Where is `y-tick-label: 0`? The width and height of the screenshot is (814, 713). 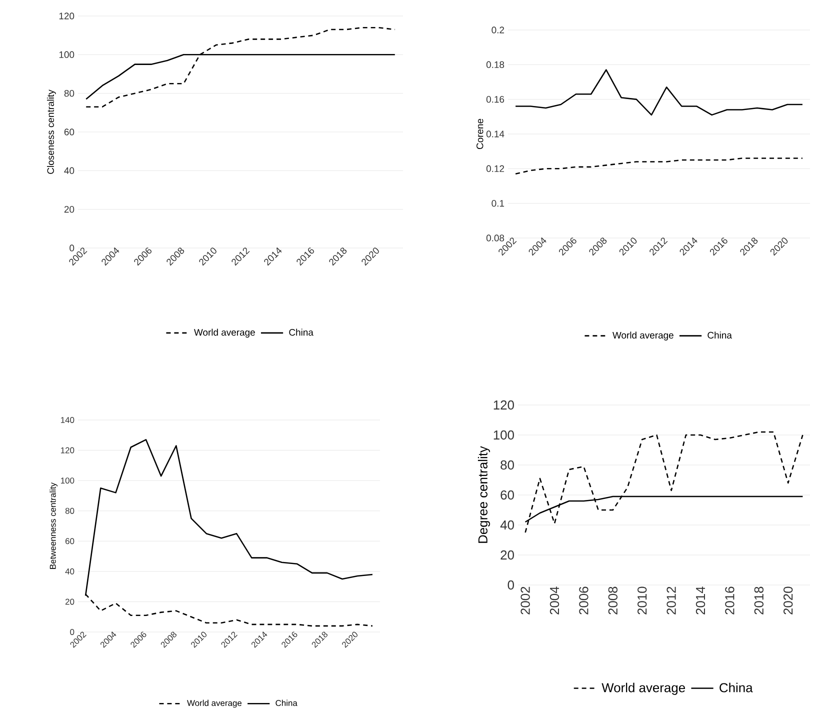
y-tick-label: 0 is located at coordinates (511, 585).